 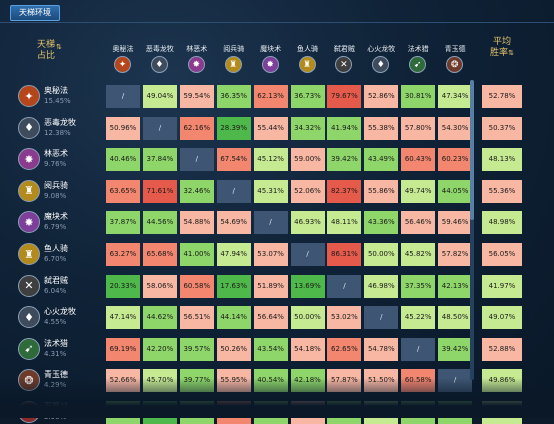 I want to click on matchup-cell: 62.65%, so click(x=344, y=349).